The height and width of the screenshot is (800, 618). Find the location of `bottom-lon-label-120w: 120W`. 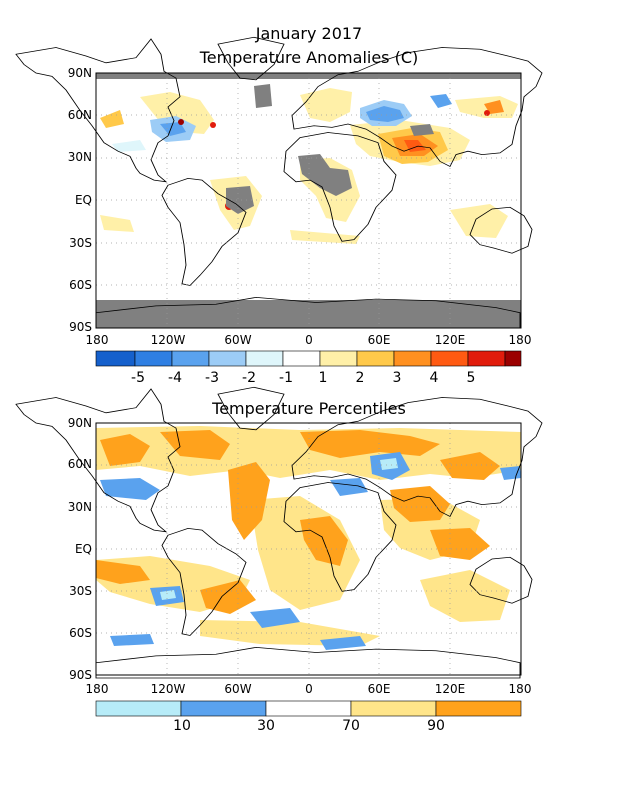

bottom-lon-label-120w: 120W is located at coordinates (168, 689).